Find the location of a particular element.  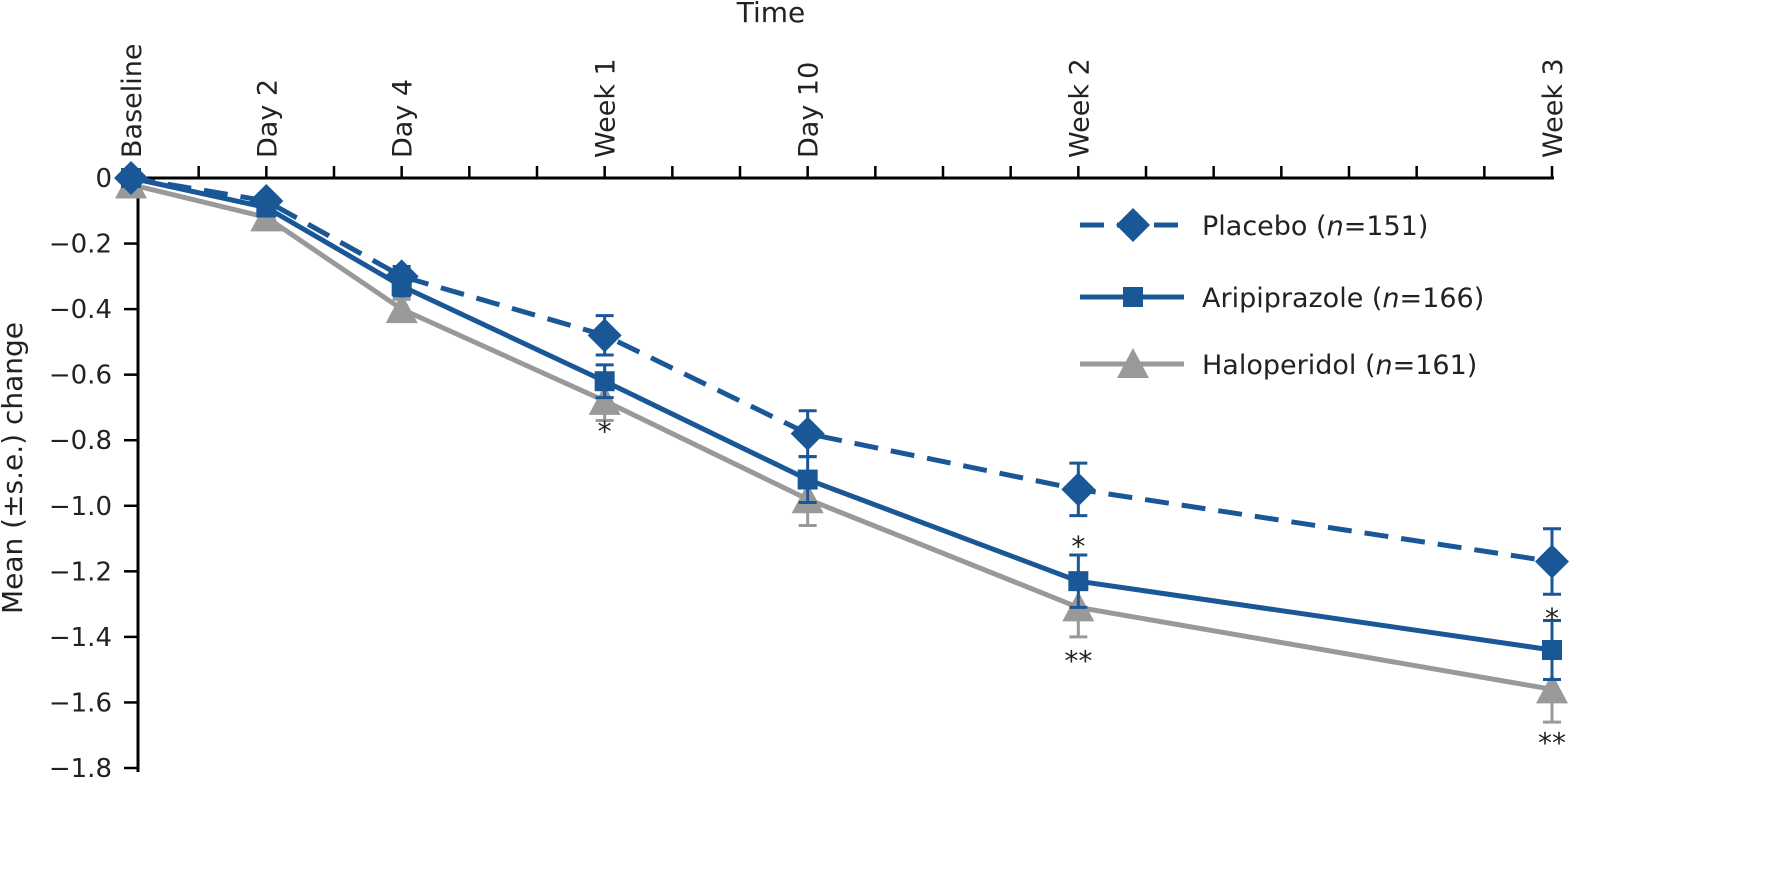

y-tick-label: −0.6 is located at coordinates (80, 376).